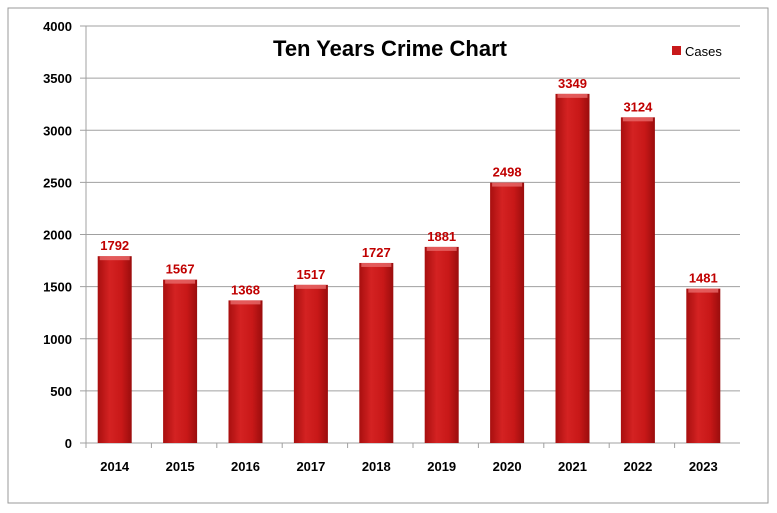  Describe the element at coordinates (703, 51) in the screenshot. I see `legend-label: Cases` at that location.